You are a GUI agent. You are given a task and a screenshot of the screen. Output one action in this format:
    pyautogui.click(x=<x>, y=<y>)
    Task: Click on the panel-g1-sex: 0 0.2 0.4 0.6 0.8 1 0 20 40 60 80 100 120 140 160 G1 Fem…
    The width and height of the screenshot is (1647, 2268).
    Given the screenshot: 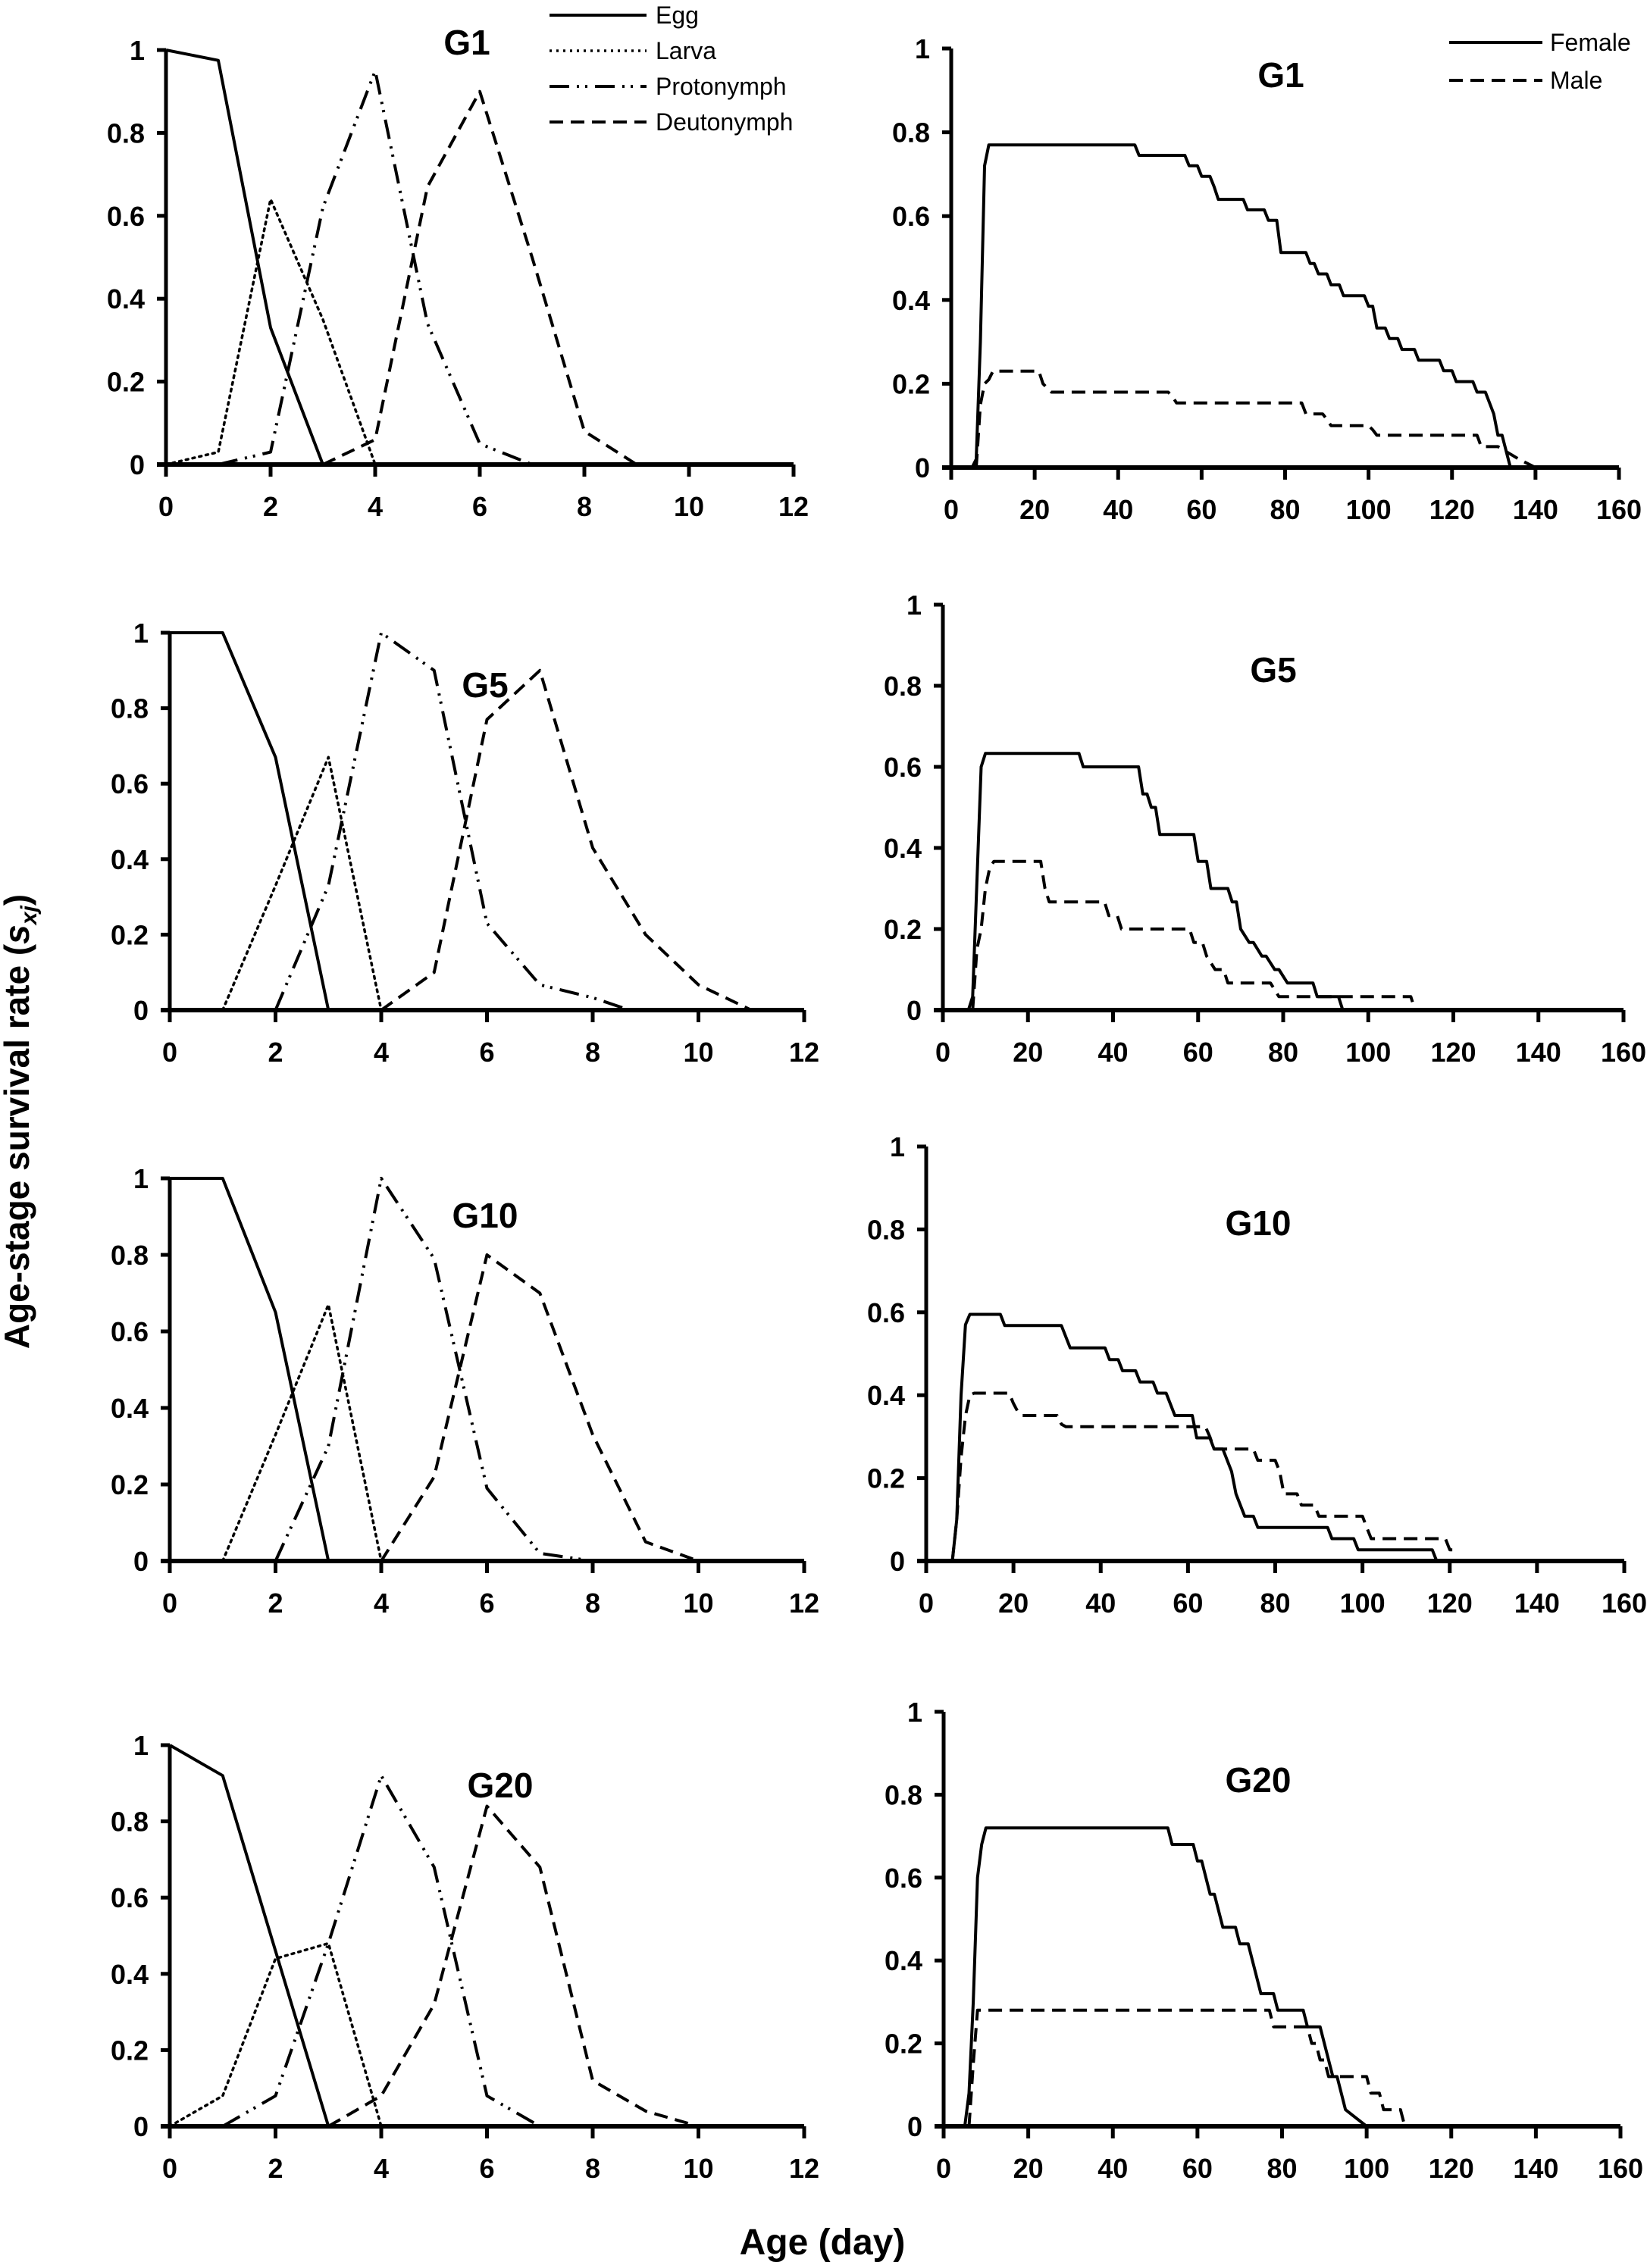 What is the action you would take?
    pyautogui.click(x=1267, y=277)
    